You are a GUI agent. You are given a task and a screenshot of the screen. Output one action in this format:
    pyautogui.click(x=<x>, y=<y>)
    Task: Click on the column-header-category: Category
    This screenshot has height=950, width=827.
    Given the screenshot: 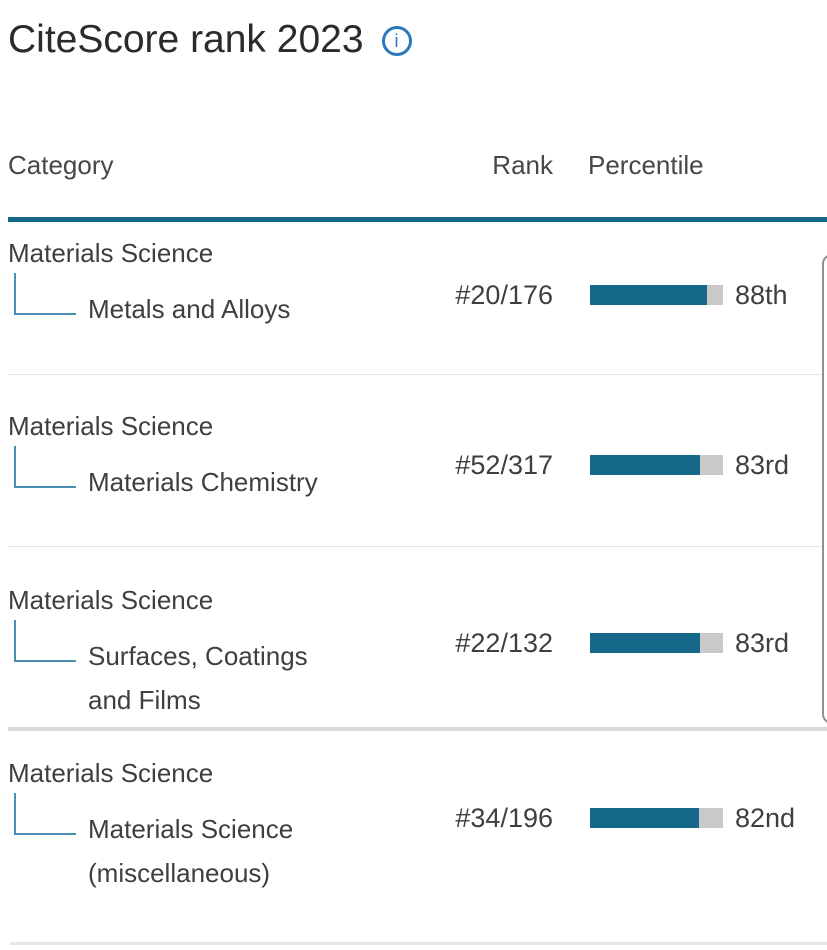 What is the action you would take?
    pyautogui.click(x=61, y=165)
    